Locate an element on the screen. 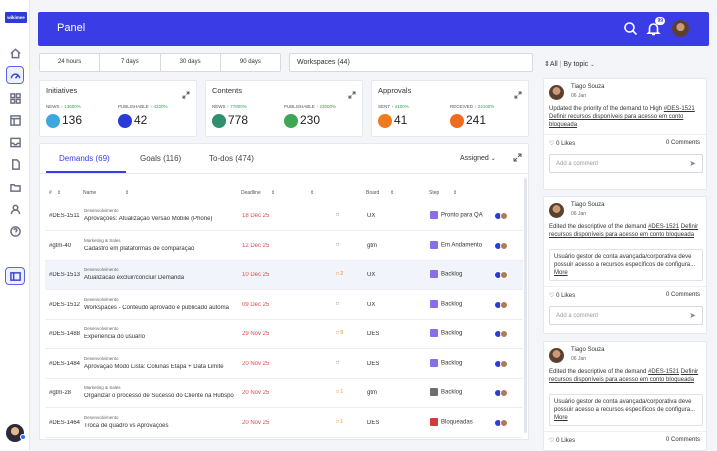 The image size is (717, 451). demand-step: Em Andamento is located at coordinates (463, 245).